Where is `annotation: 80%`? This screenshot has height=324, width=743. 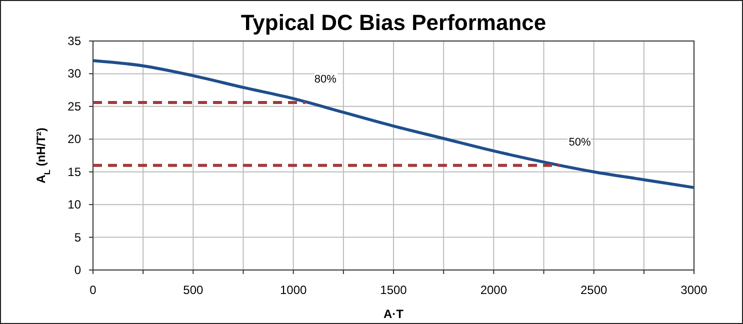 annotation: 80% is located at coordinates (325, 80).